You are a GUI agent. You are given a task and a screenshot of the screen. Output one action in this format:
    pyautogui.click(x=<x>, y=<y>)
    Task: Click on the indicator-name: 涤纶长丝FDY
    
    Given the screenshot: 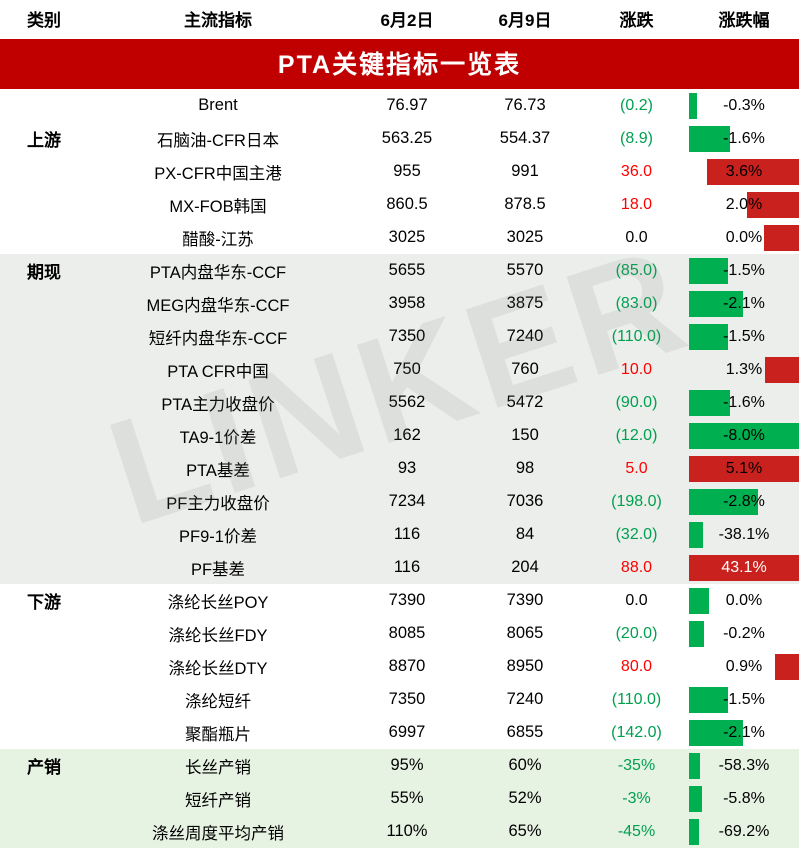 What is the action you would take?
    pyautogui.click(x=218, y=633)
    